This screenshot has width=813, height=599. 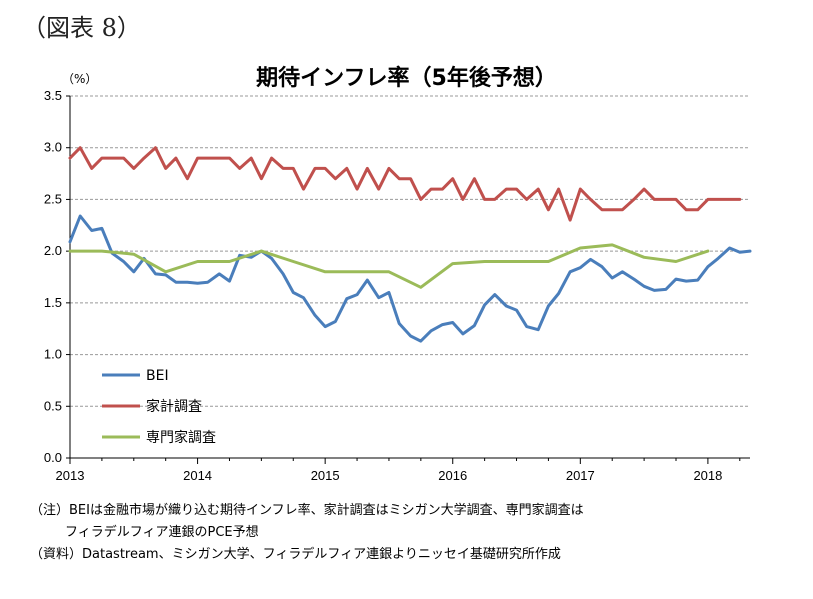 What do you see at coordinates (53, 354) in the screenshot?
I see `y-tick-label: 1.0` at bounding box center [53, 354].